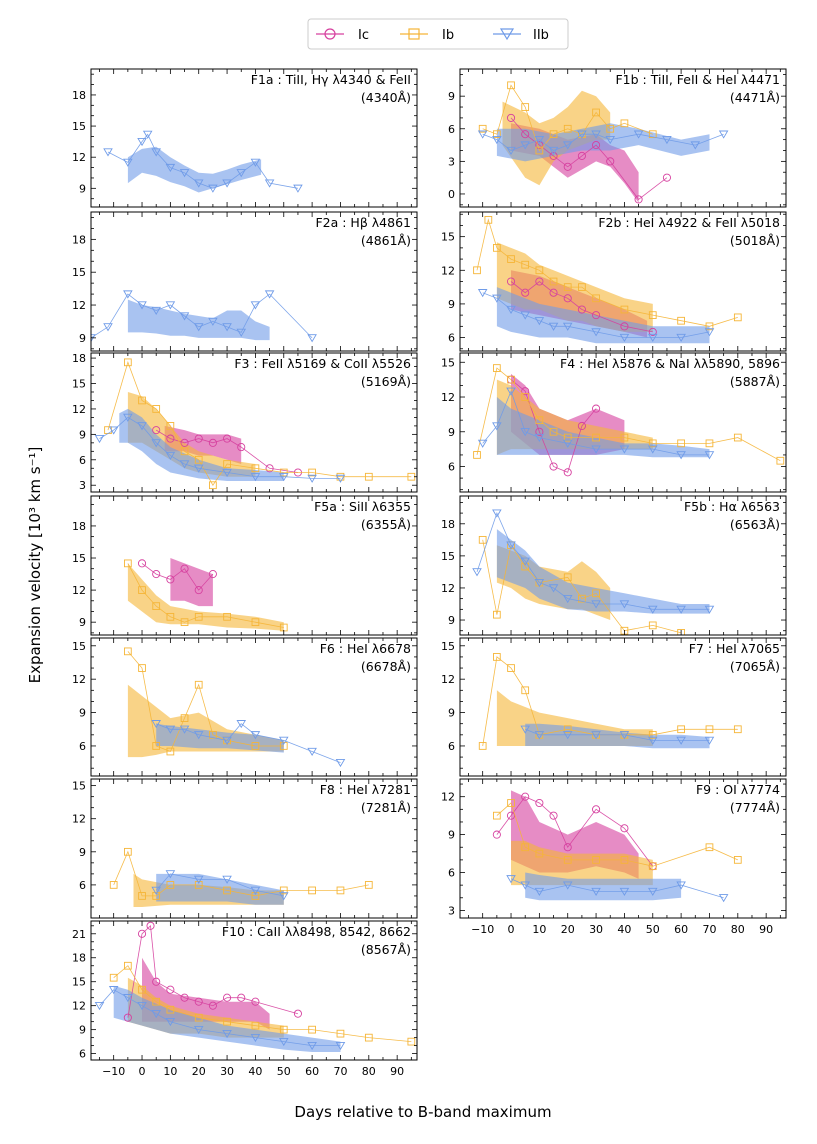  Describe the element at coordinates (451, 129) in the screenshot. I see `y-tick-label-f1b: 6` at that location.